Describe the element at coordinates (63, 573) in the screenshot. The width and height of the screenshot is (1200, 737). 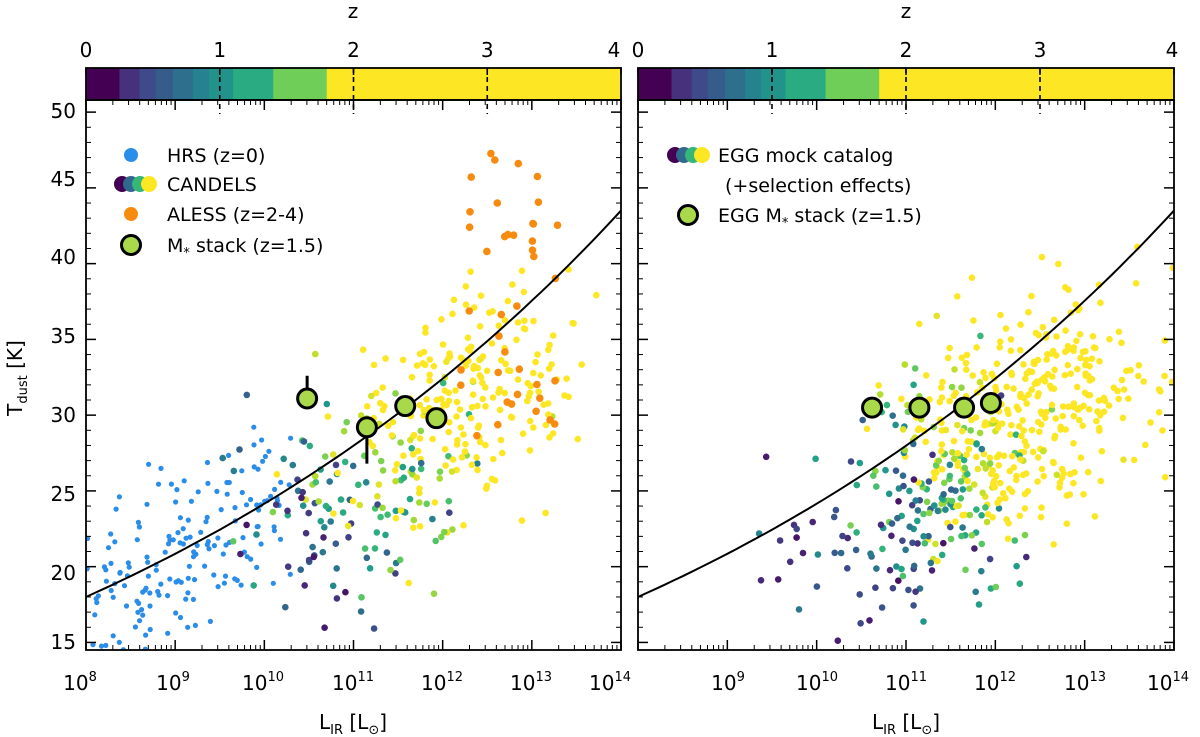
I see `y-tick-20: 20` at that location.